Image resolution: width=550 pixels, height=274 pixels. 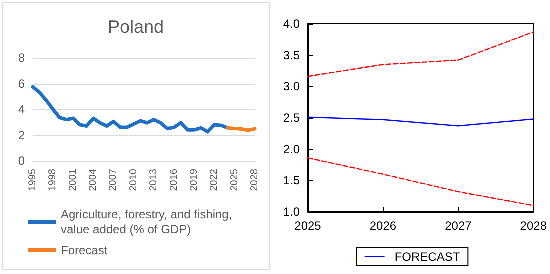 What do you see at coordinates (291, 212) in the screenshot?
I see `y-tick-label: 1.0` at bounding box center [291, 212].